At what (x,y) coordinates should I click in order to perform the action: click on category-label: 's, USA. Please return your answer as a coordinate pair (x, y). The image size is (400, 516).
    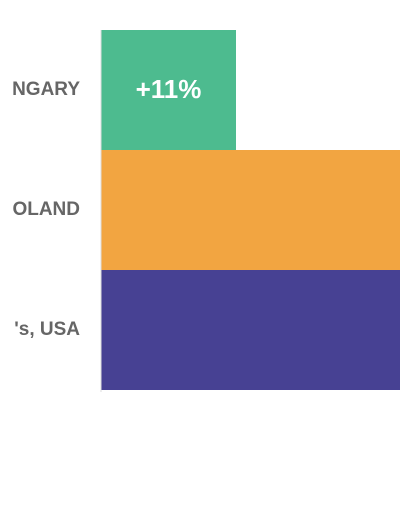
    Looking at the image, I should click on (47, 329).